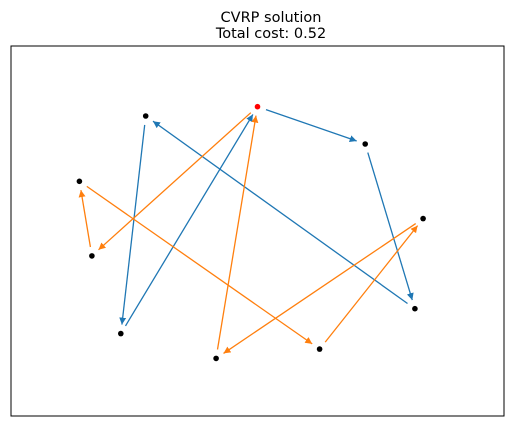 The height and width of the screenshot is (427, 516). Describe the element at coordinates (271, 18) in the screenshot. I see `chart-title: CVRP solution` at that location.